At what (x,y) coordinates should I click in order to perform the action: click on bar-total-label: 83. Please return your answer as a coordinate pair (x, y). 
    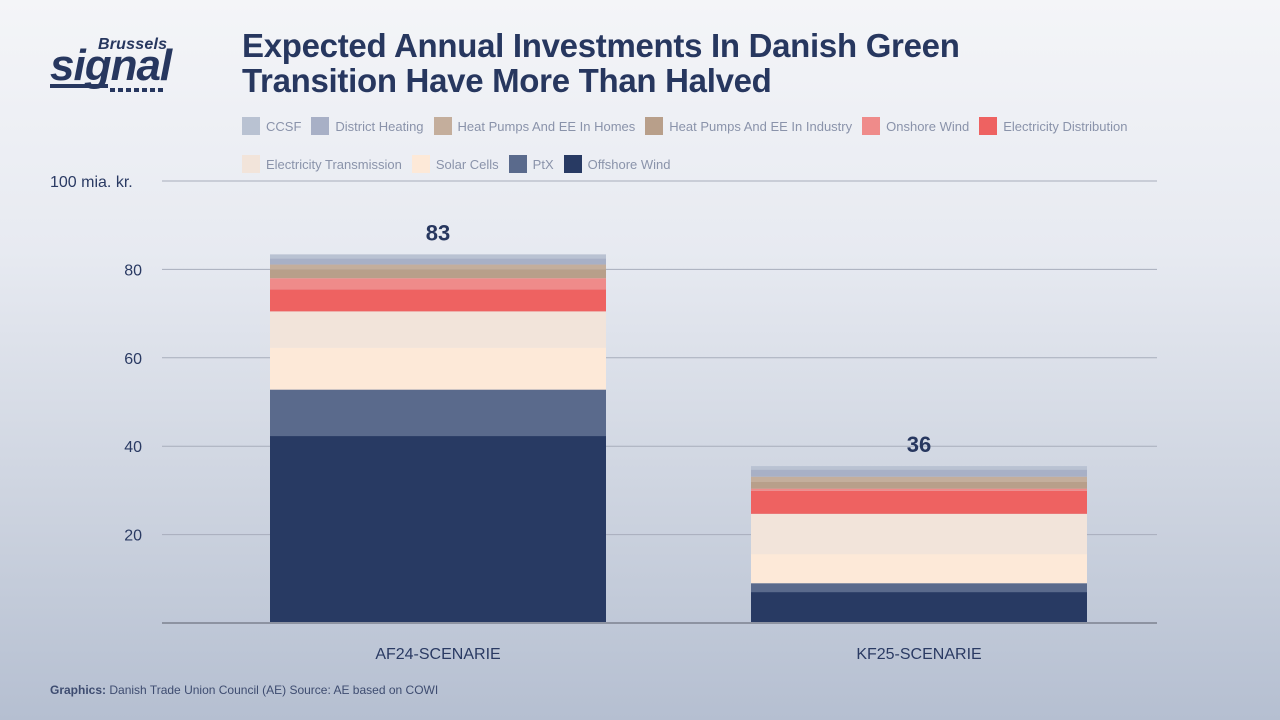
    Looking at the image, I should click on (438, 232).